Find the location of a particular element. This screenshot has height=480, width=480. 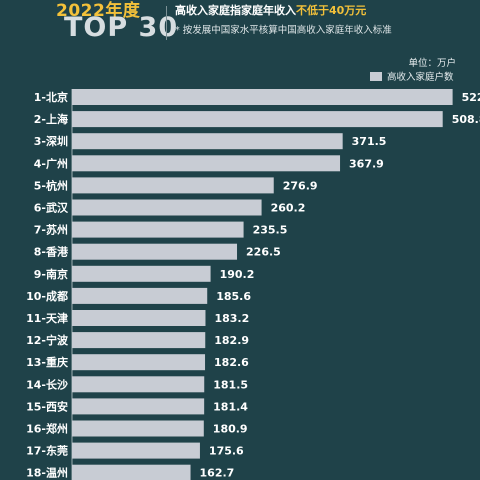

value-label: 371.5 is located at coordinates (369, 141).